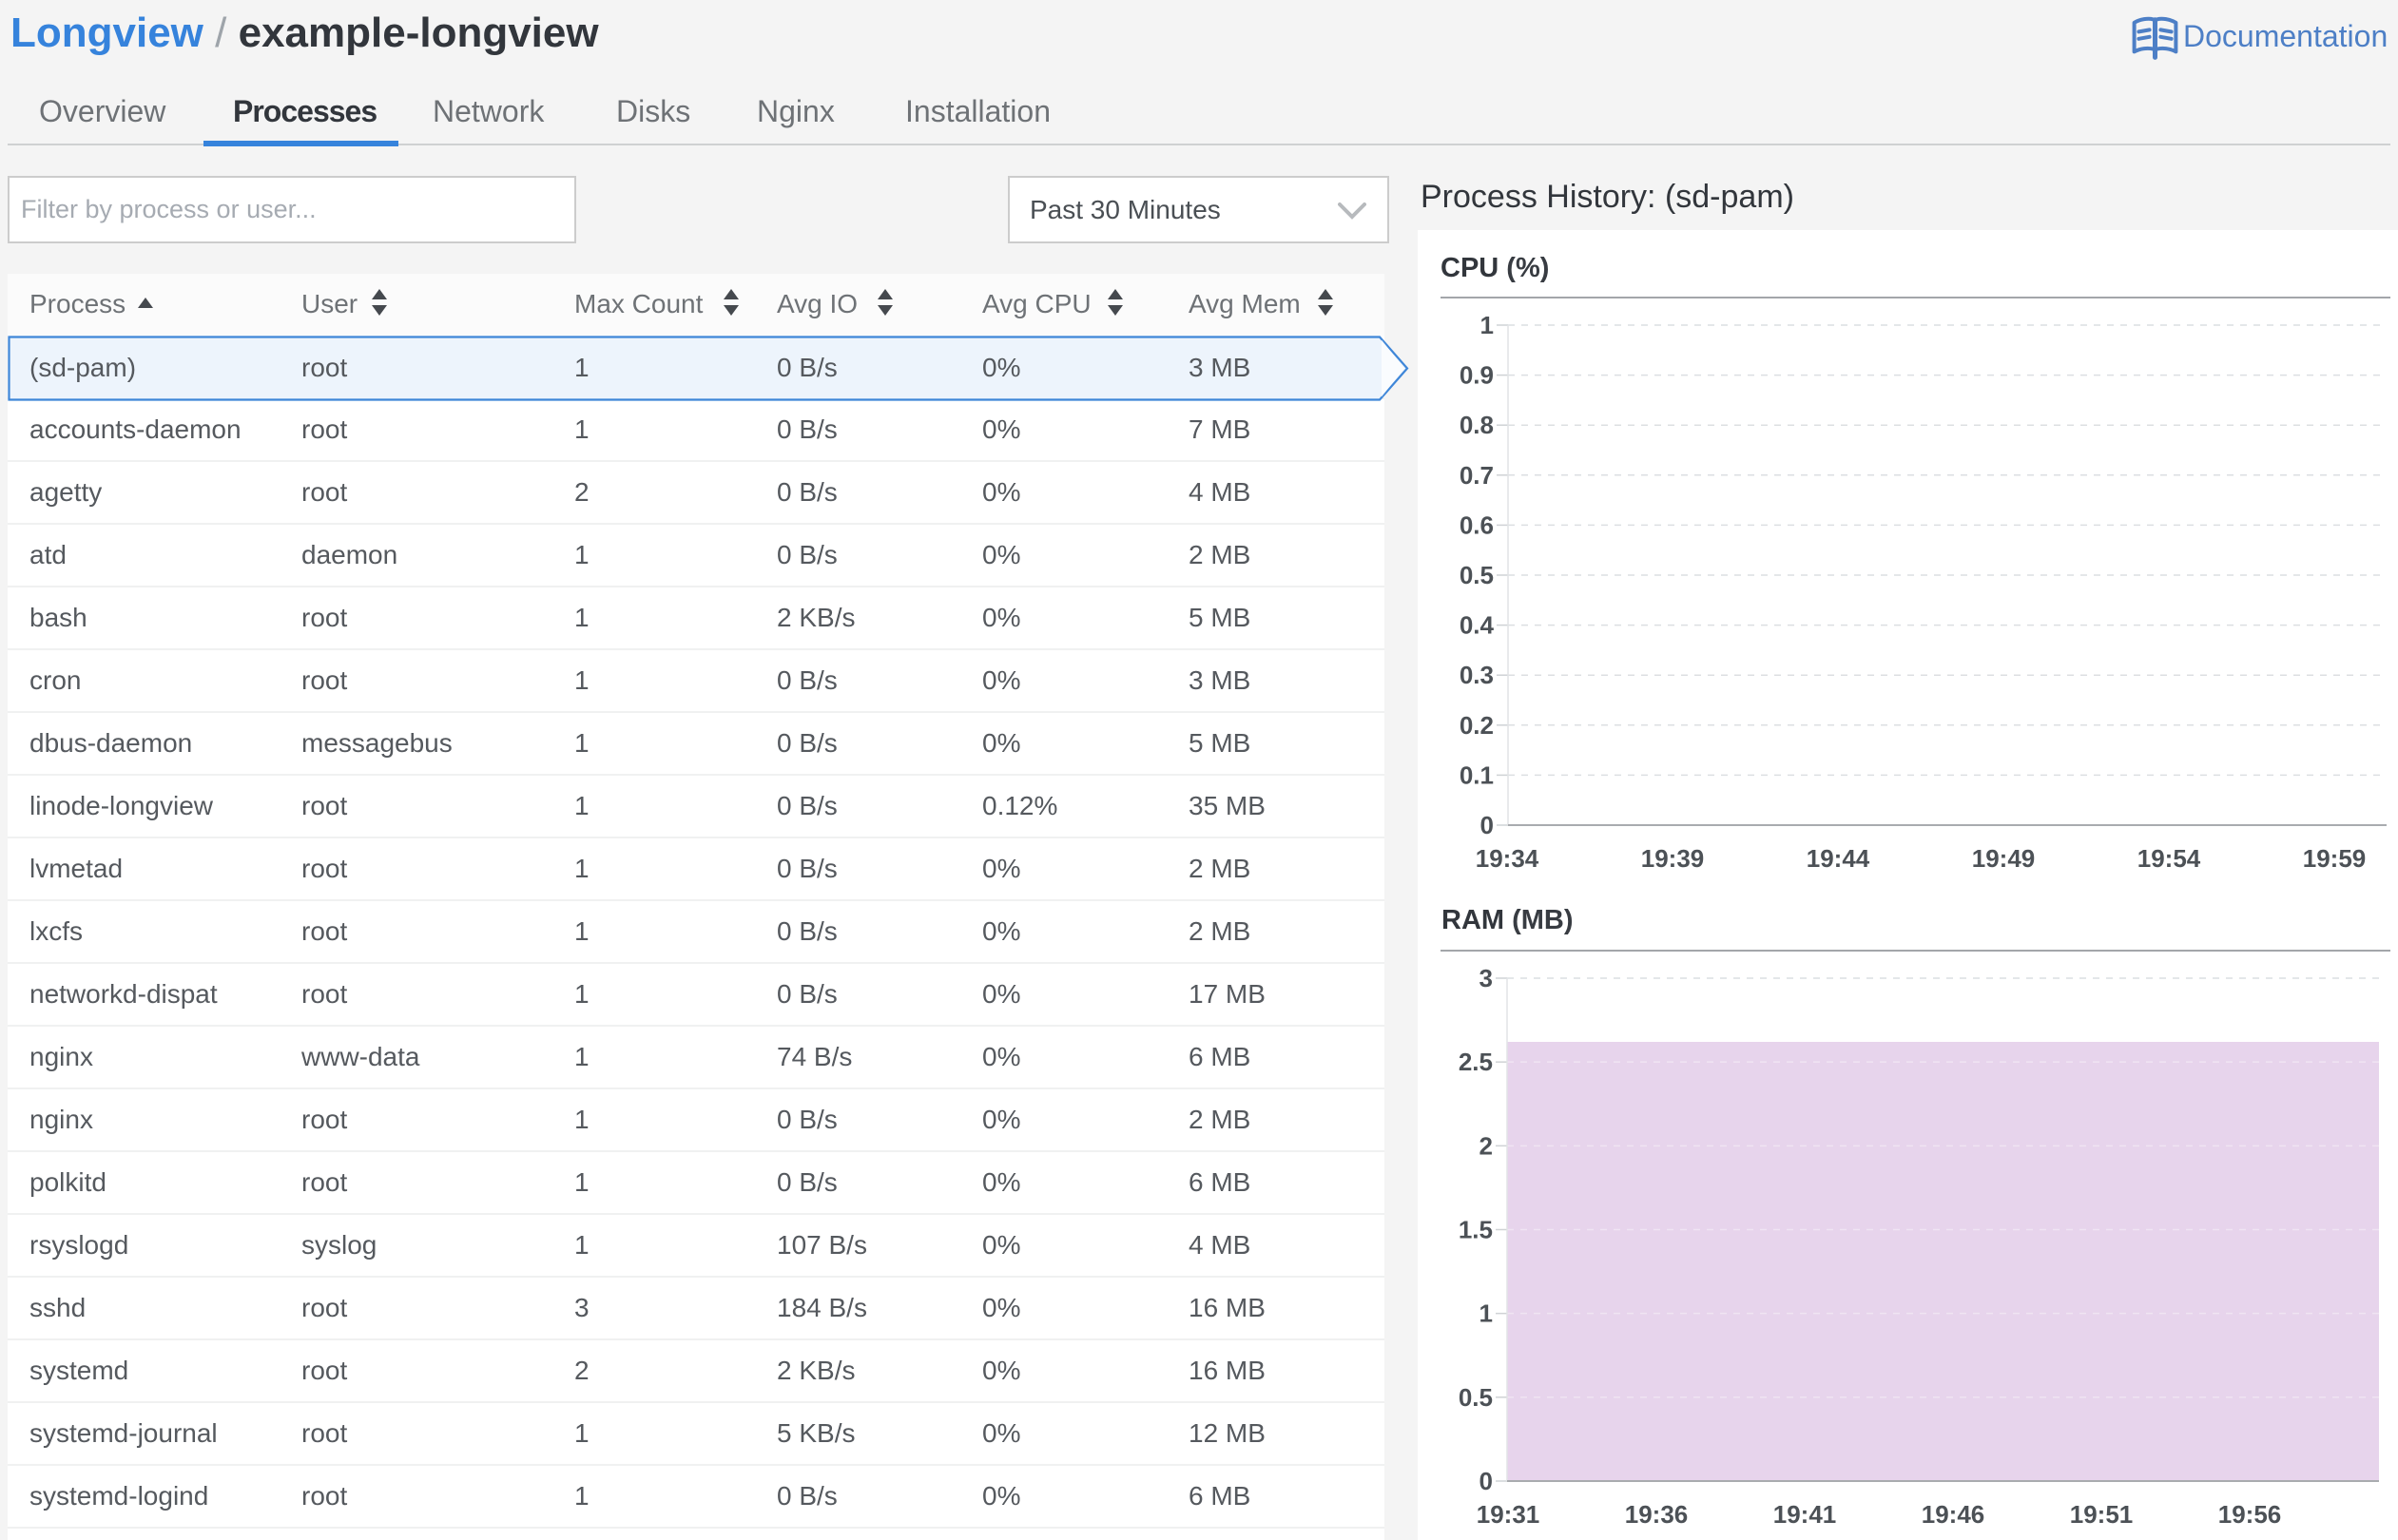  Describe the element at coordinates (1476, 1062) in the screenshot. I see `svg-text: 2.5` at that location.